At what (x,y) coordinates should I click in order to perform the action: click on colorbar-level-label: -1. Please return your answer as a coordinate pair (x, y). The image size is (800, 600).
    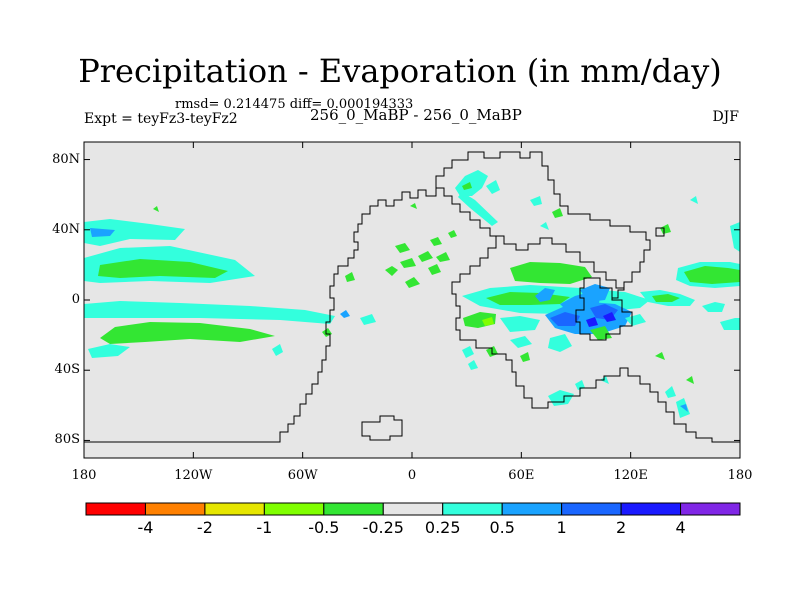
    Looking at the image, I should click on (264, 527).